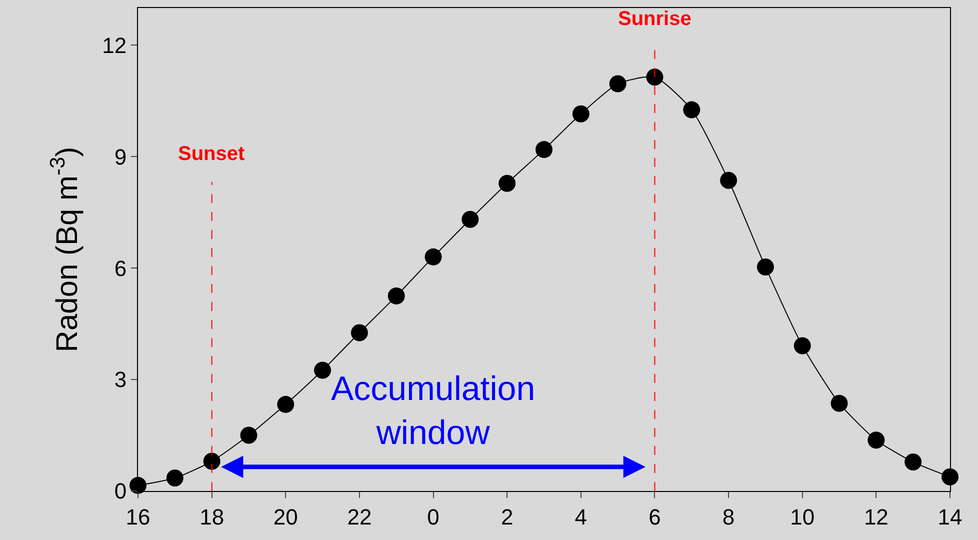  Describe the element at coordinates (507, 517) in the screenshot. I see `x-tick-label: 2` at that location.